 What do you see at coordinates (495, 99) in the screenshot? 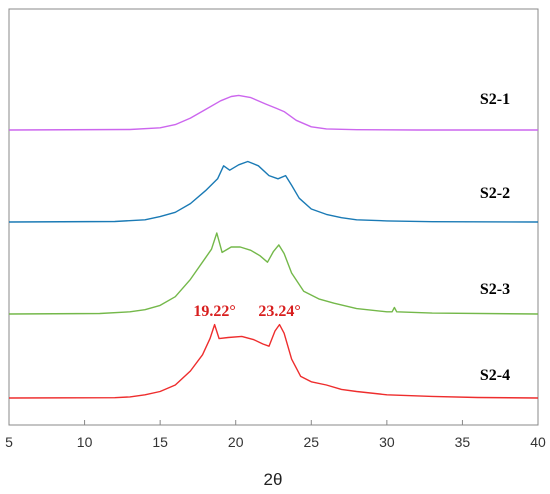
I see `series-label-s2-1: S2-1` at bounding box center [495, 99].